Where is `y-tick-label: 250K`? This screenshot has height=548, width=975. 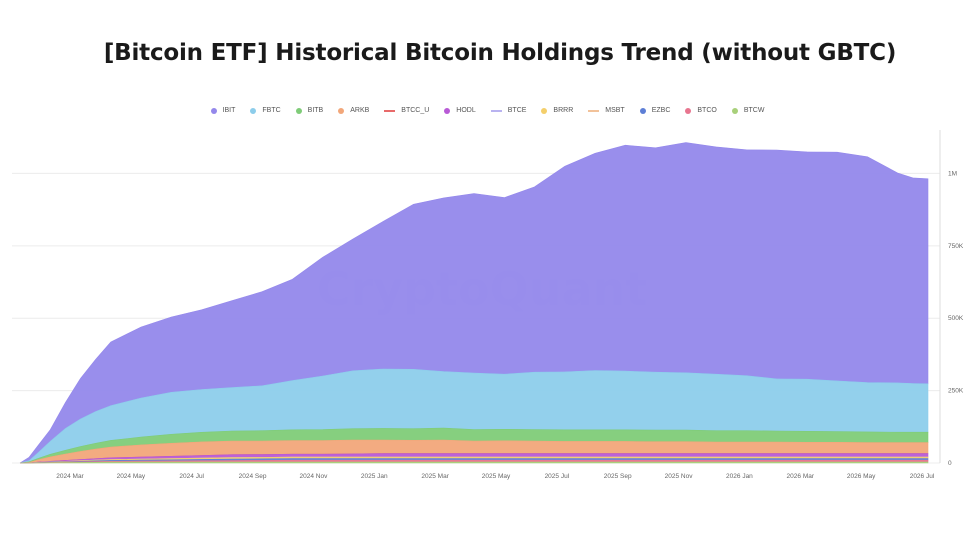
y-tick-label: 250K is located at coordinates (956, 391).